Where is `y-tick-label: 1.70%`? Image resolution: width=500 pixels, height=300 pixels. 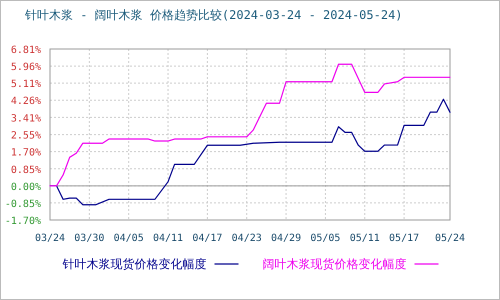 y-tick-label: 1.70% is located at coordinates (25, 153).